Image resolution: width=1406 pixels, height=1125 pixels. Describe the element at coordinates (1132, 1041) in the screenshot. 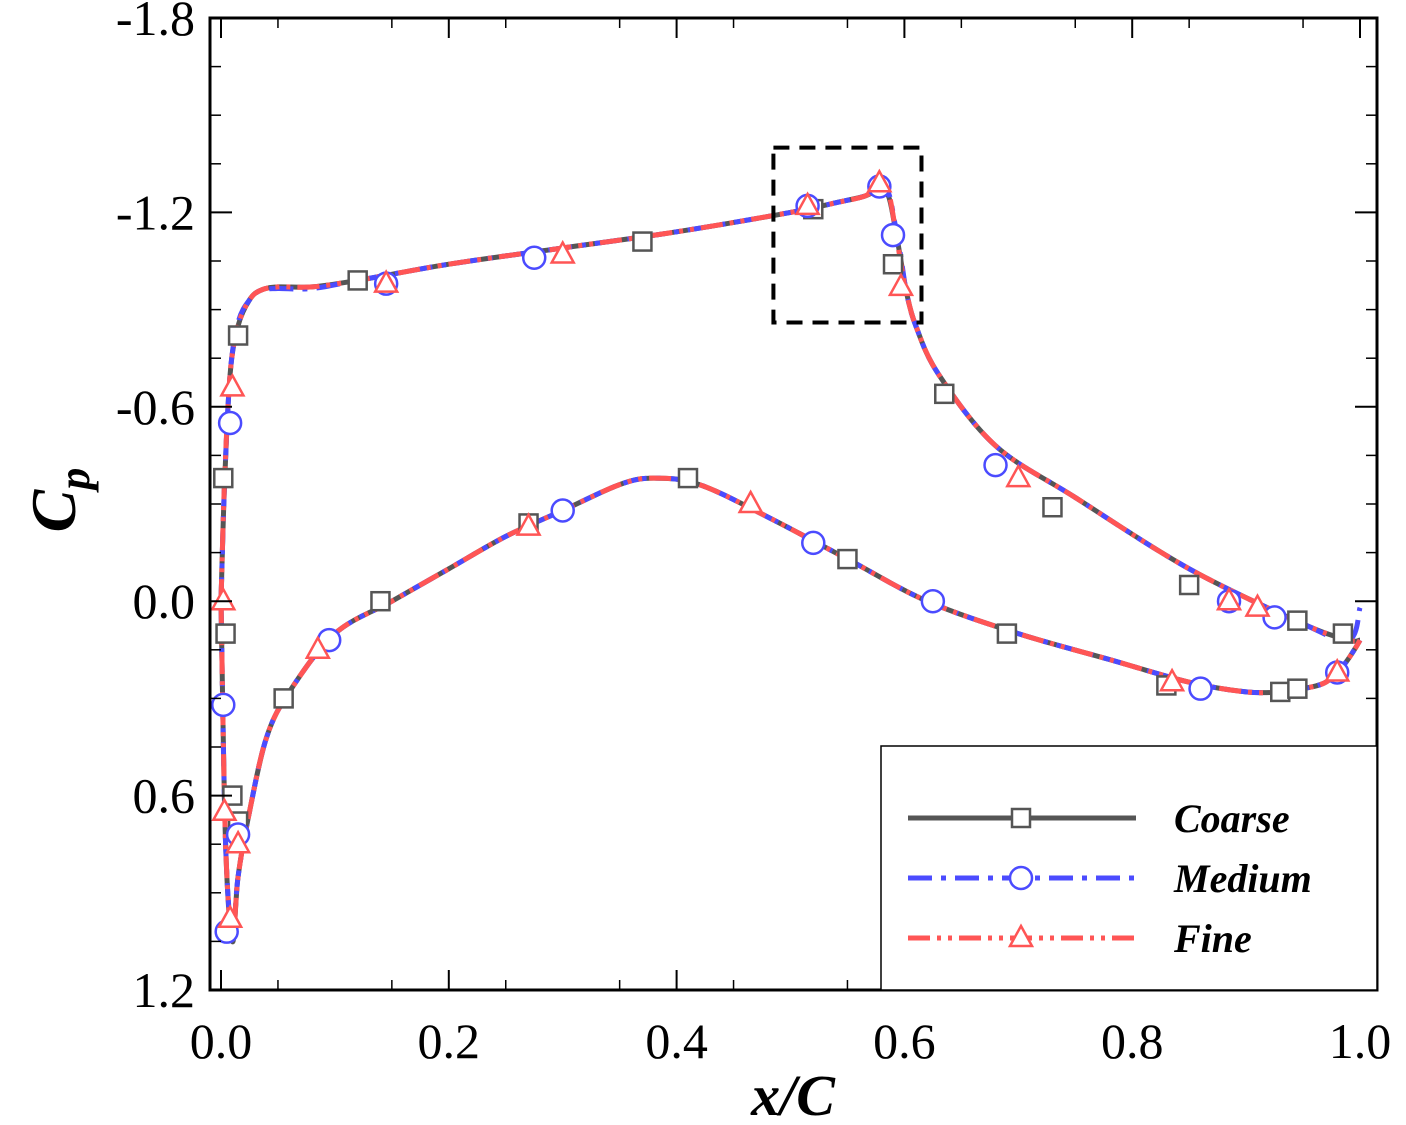

I see `x-tick-label: 0.8` at that location.